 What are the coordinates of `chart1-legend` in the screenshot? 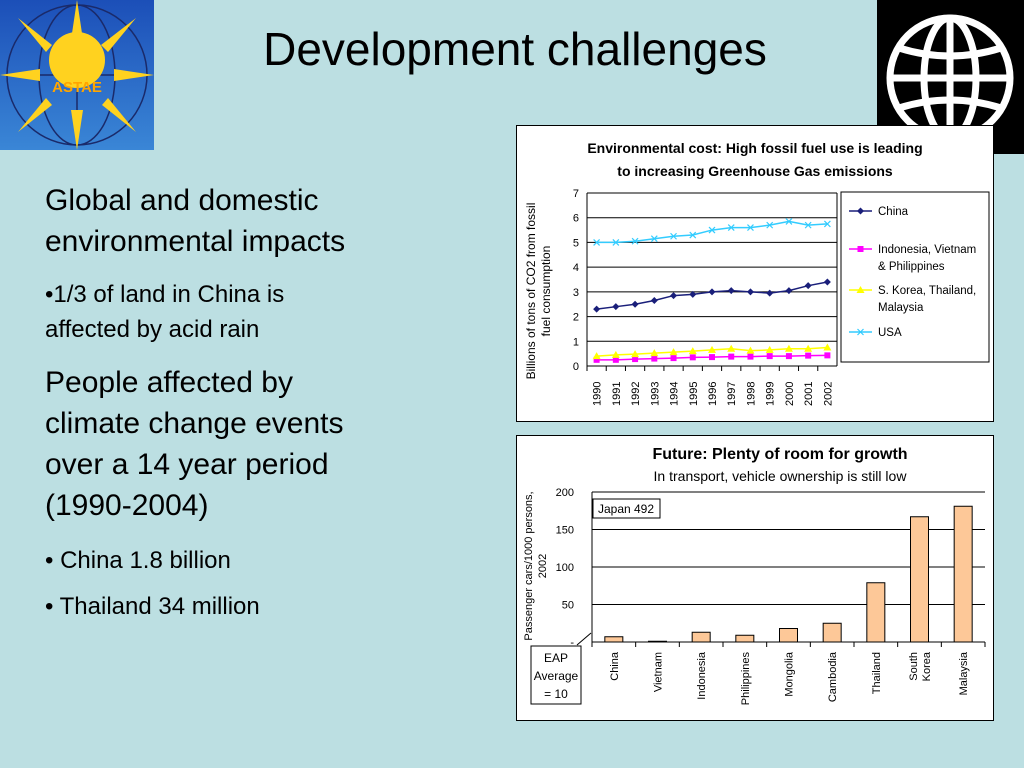 It's located at (915, 277).